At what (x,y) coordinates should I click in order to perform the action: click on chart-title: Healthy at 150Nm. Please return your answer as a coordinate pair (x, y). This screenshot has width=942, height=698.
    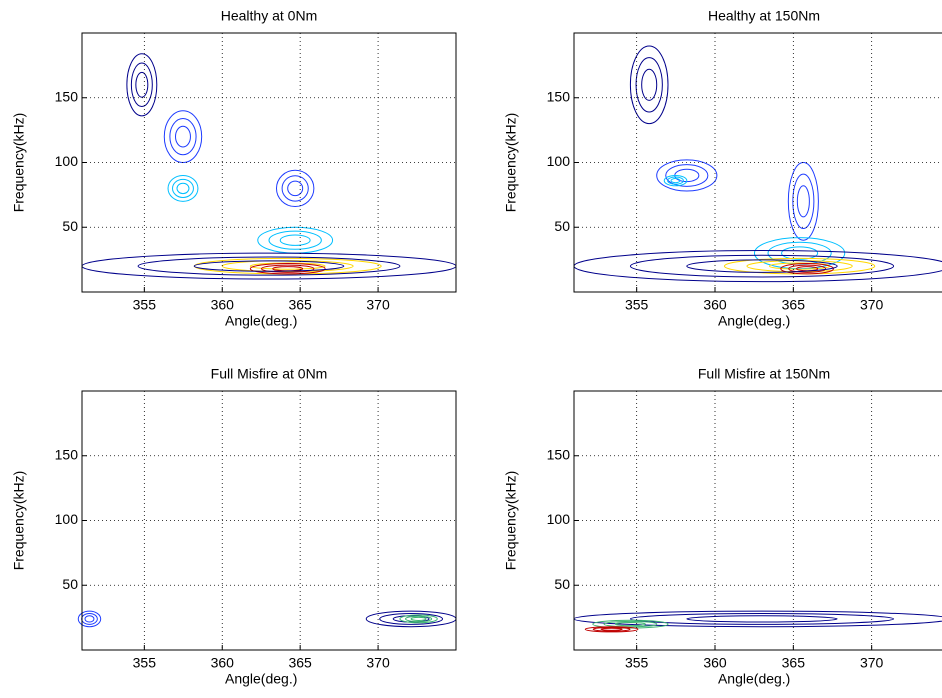
    Looking at the image, I should click on (764, 16).